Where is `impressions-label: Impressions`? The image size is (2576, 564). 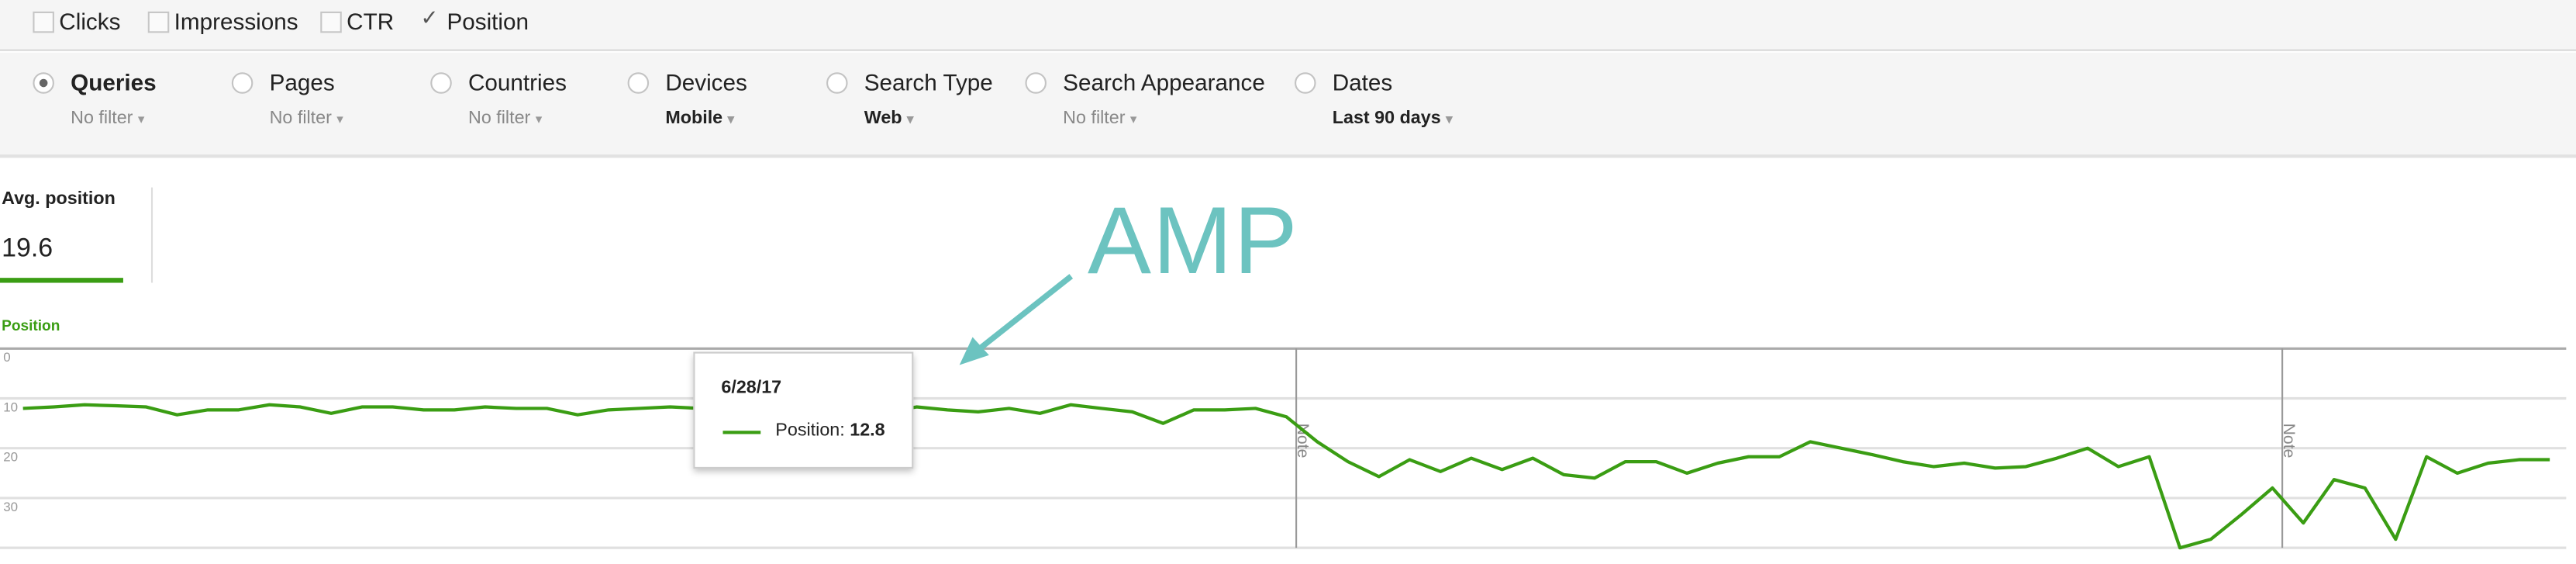
impressions-label: Impressions is located at coordinates (236, 21).